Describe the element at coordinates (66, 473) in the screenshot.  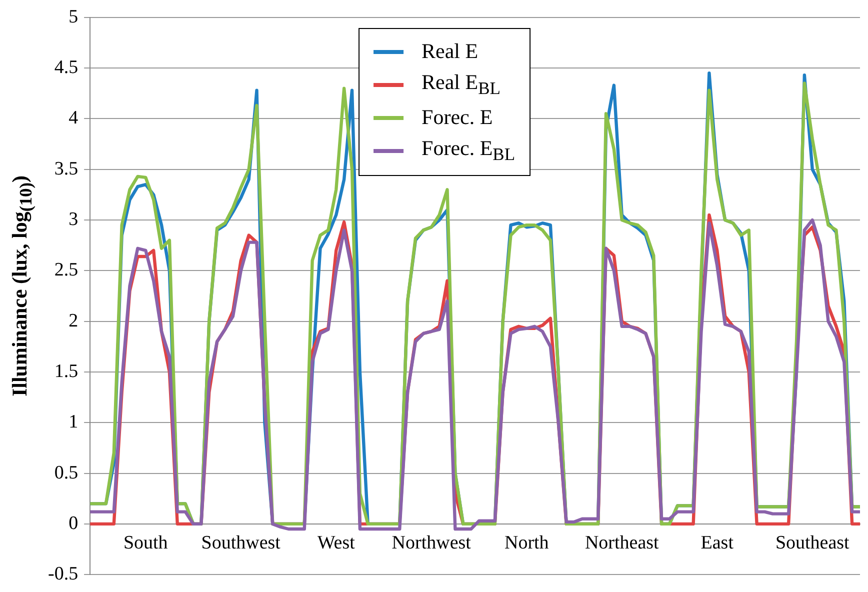
I see `y-tick-label: 0.5` at that location.